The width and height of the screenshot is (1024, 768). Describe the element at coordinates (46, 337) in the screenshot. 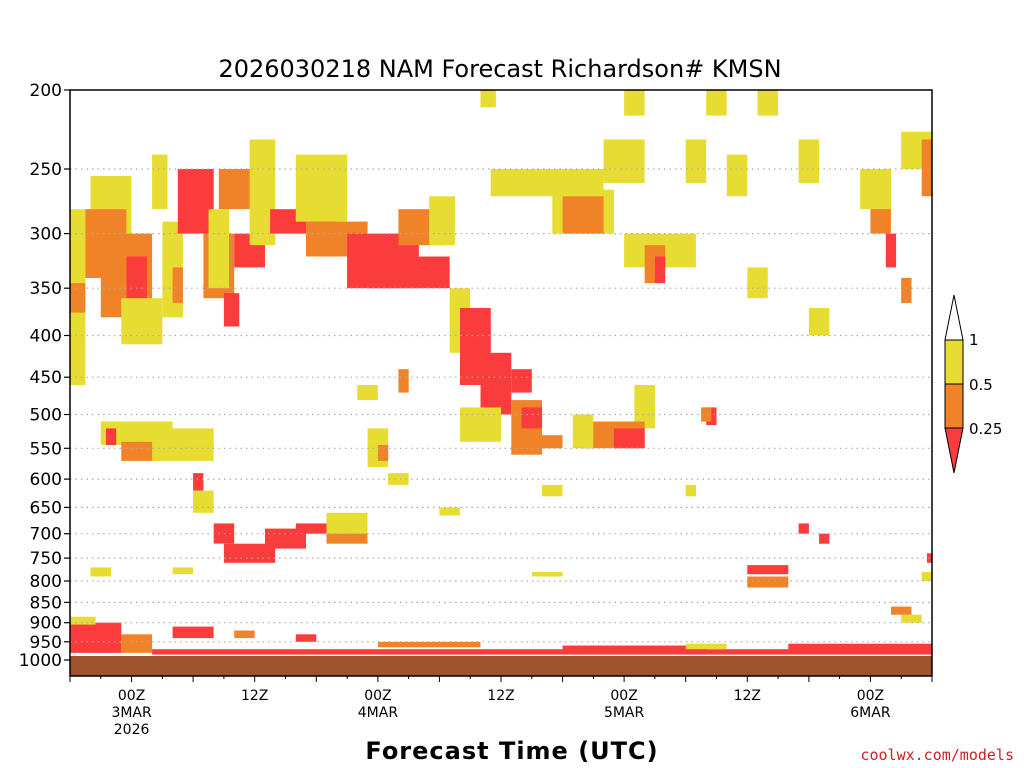

I see `y-tick-label-400: 400` at that location.